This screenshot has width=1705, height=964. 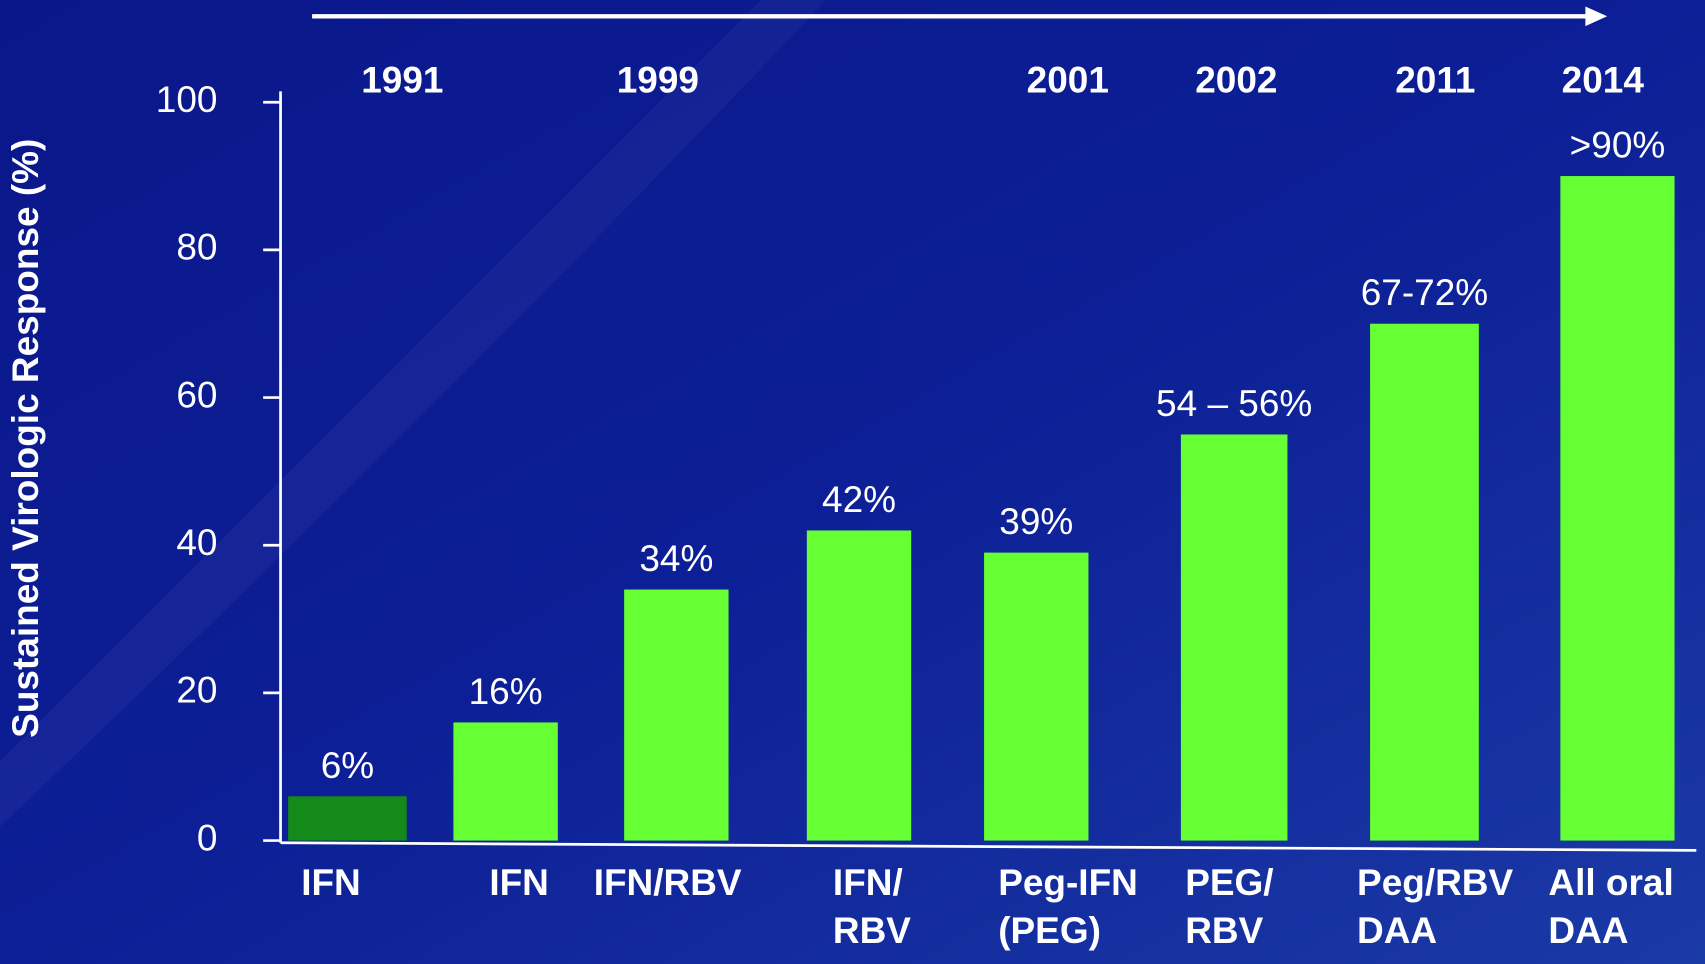 I want to click on year-label: 1991, so click(x=402, y=79).